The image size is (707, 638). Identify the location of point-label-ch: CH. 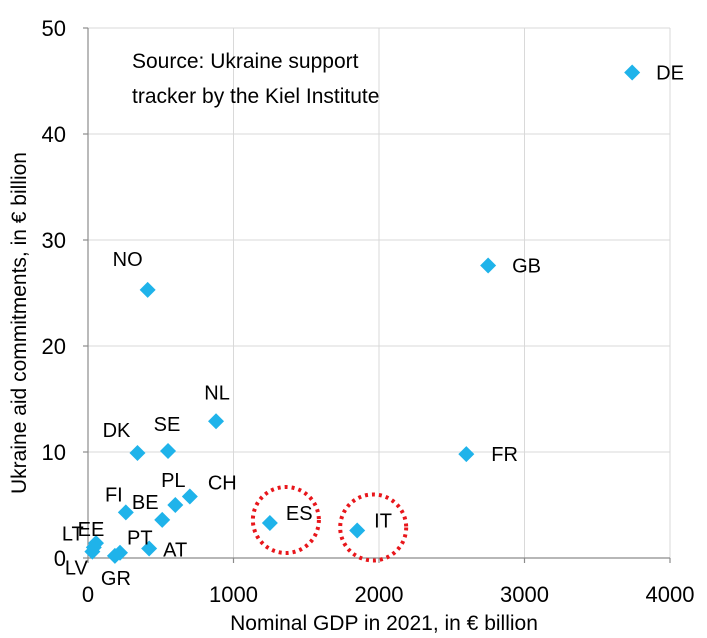
(222, 484).